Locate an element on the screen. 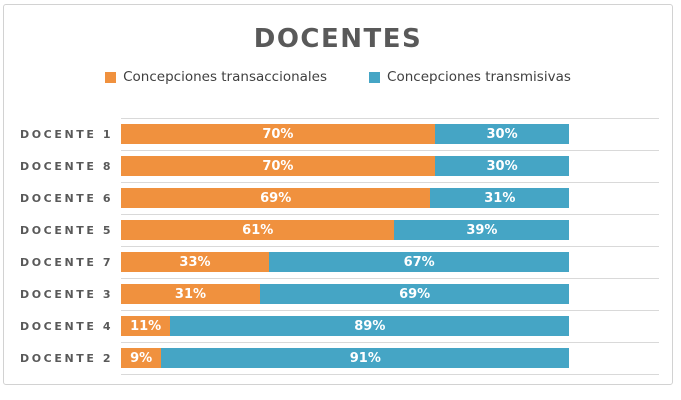 The width and height of the screenshot is (681, 400). bar-segment: 9% is located at coordinates (141, 358).